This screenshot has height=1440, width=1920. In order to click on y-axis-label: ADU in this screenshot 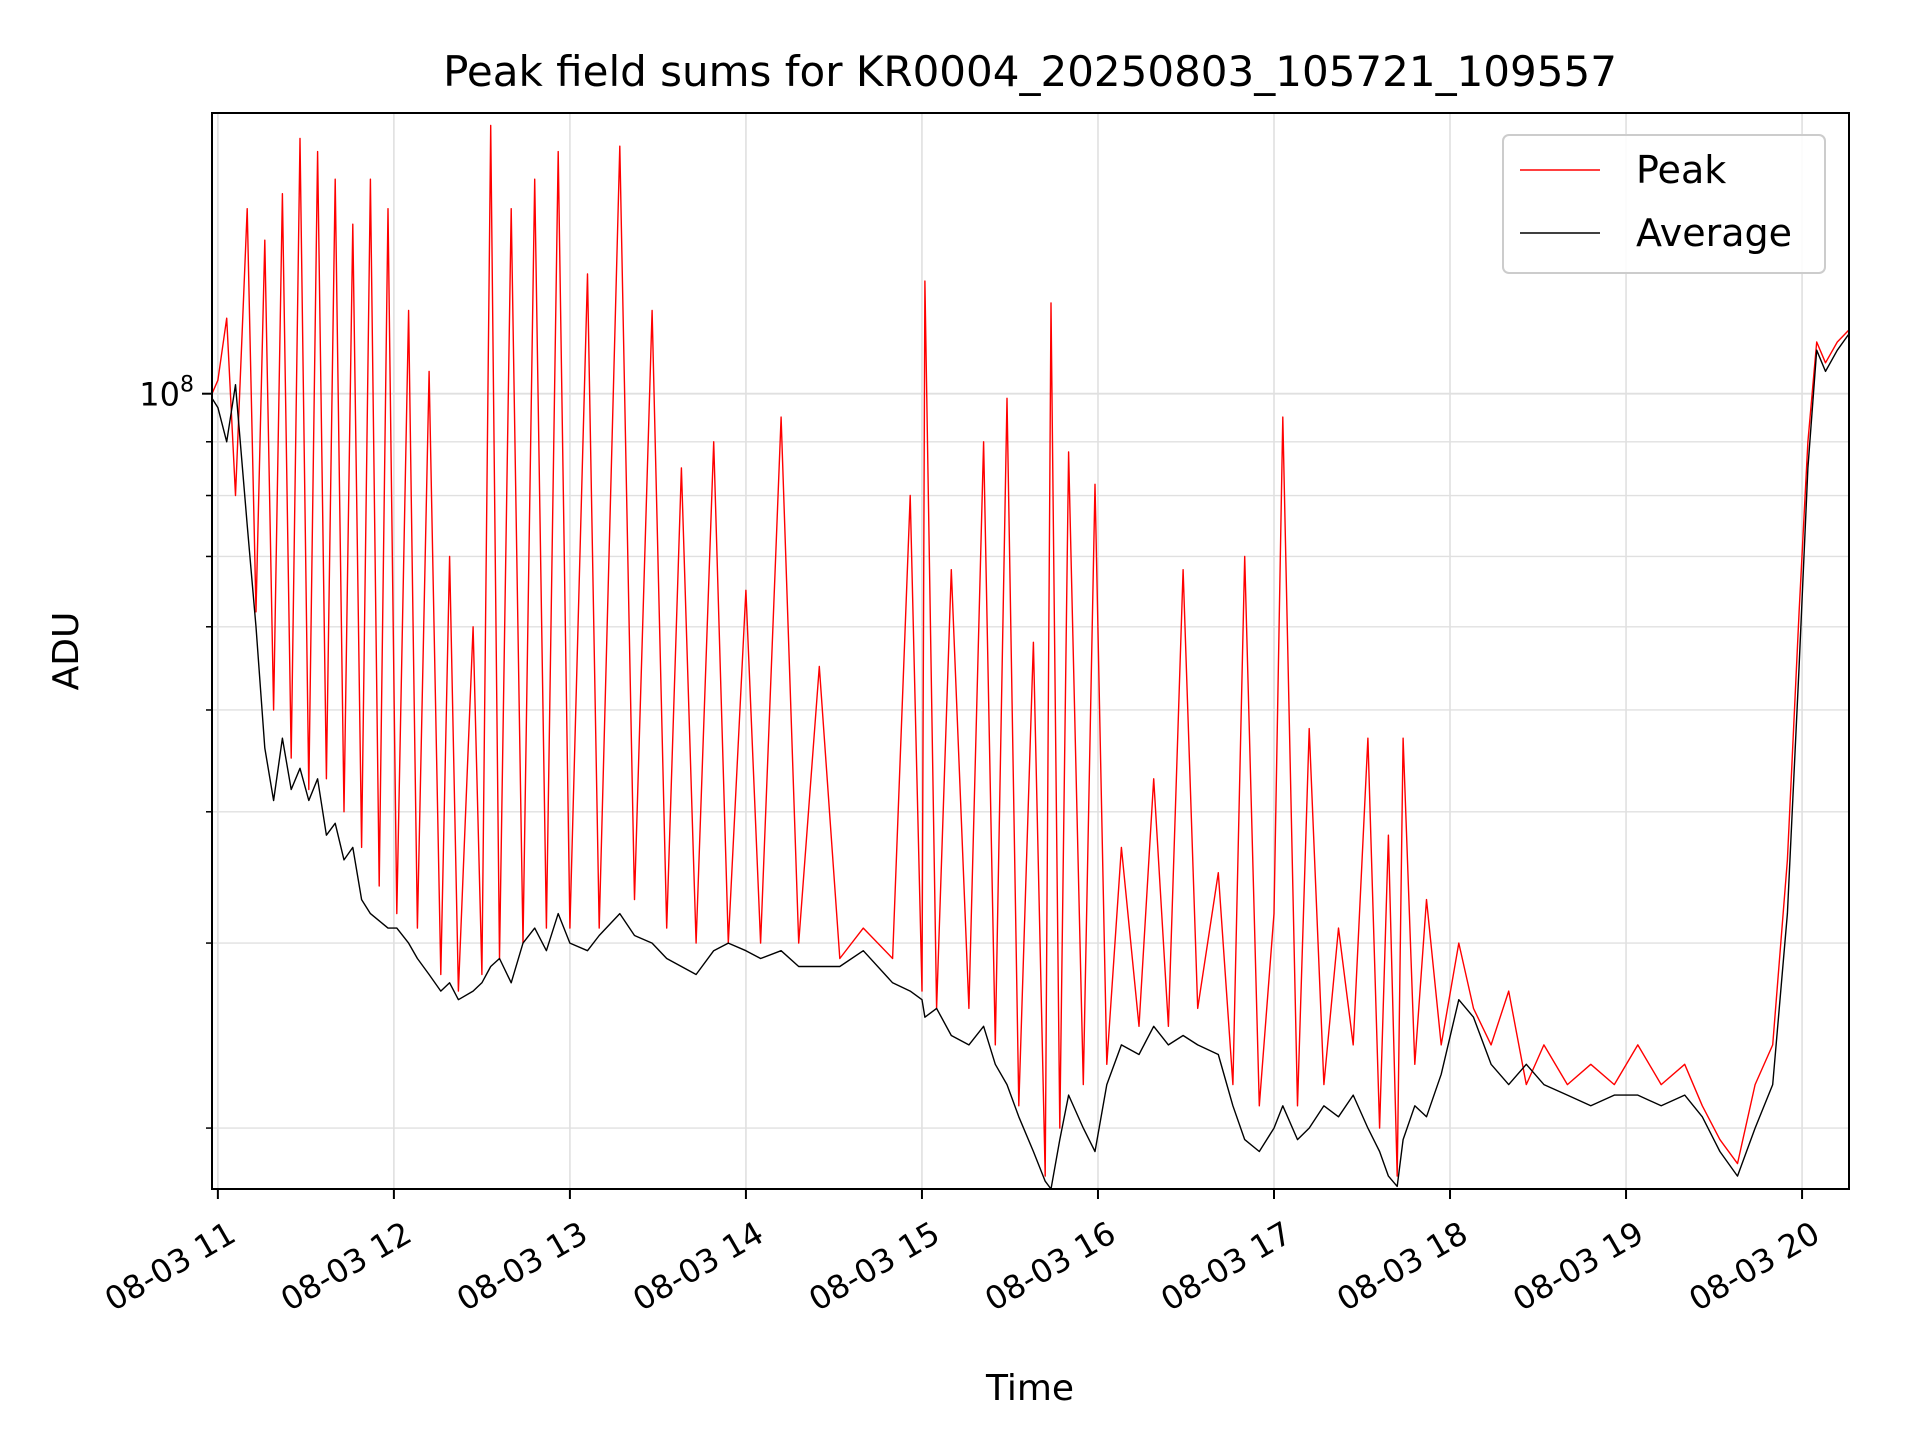, I will do `click(66, 651)`.